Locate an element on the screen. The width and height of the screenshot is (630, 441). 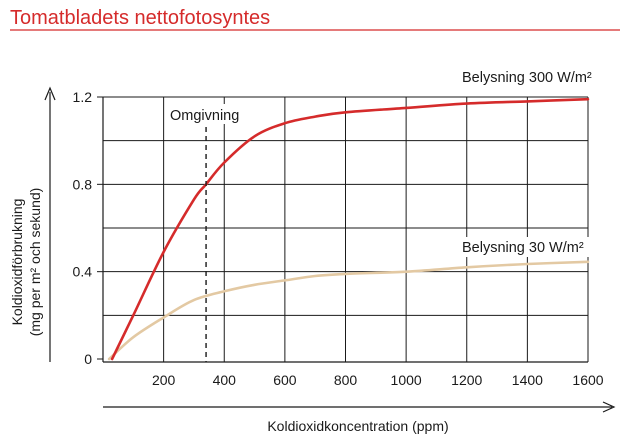
x-tick-label: 400 is located at coordinates (225, 380).